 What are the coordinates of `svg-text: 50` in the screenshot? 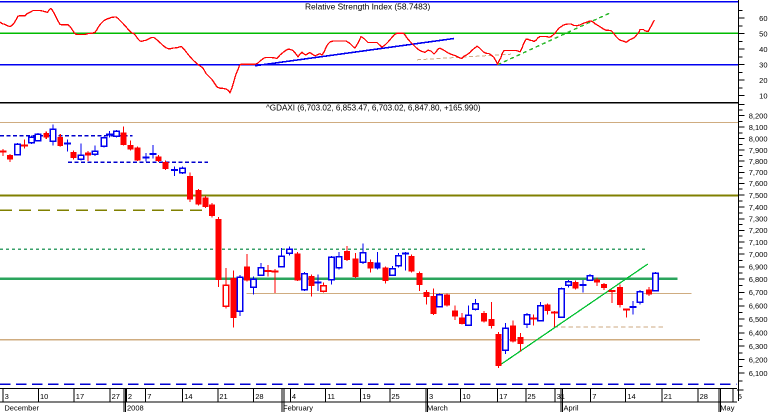 It's located at (763, 34).